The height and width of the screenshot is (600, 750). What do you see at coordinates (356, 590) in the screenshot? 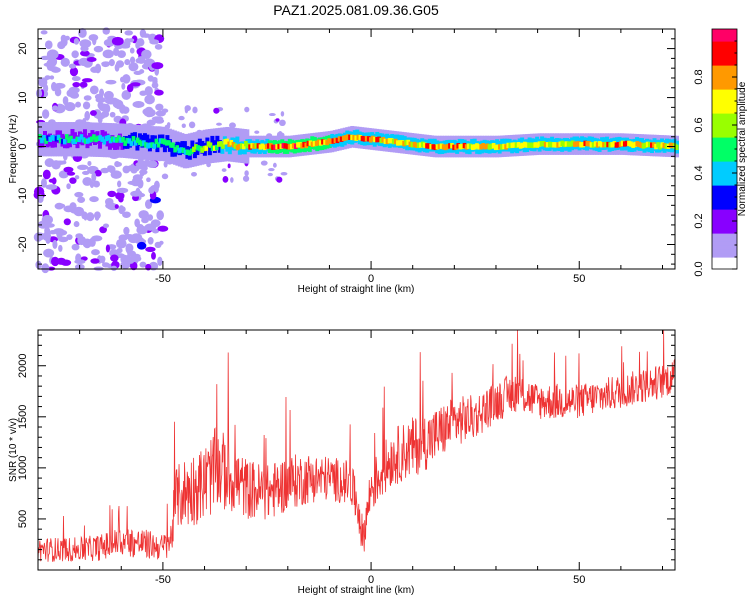
I see `snr-x-axis-label: Height of straight line (km)` at bounding box center [356, 590].